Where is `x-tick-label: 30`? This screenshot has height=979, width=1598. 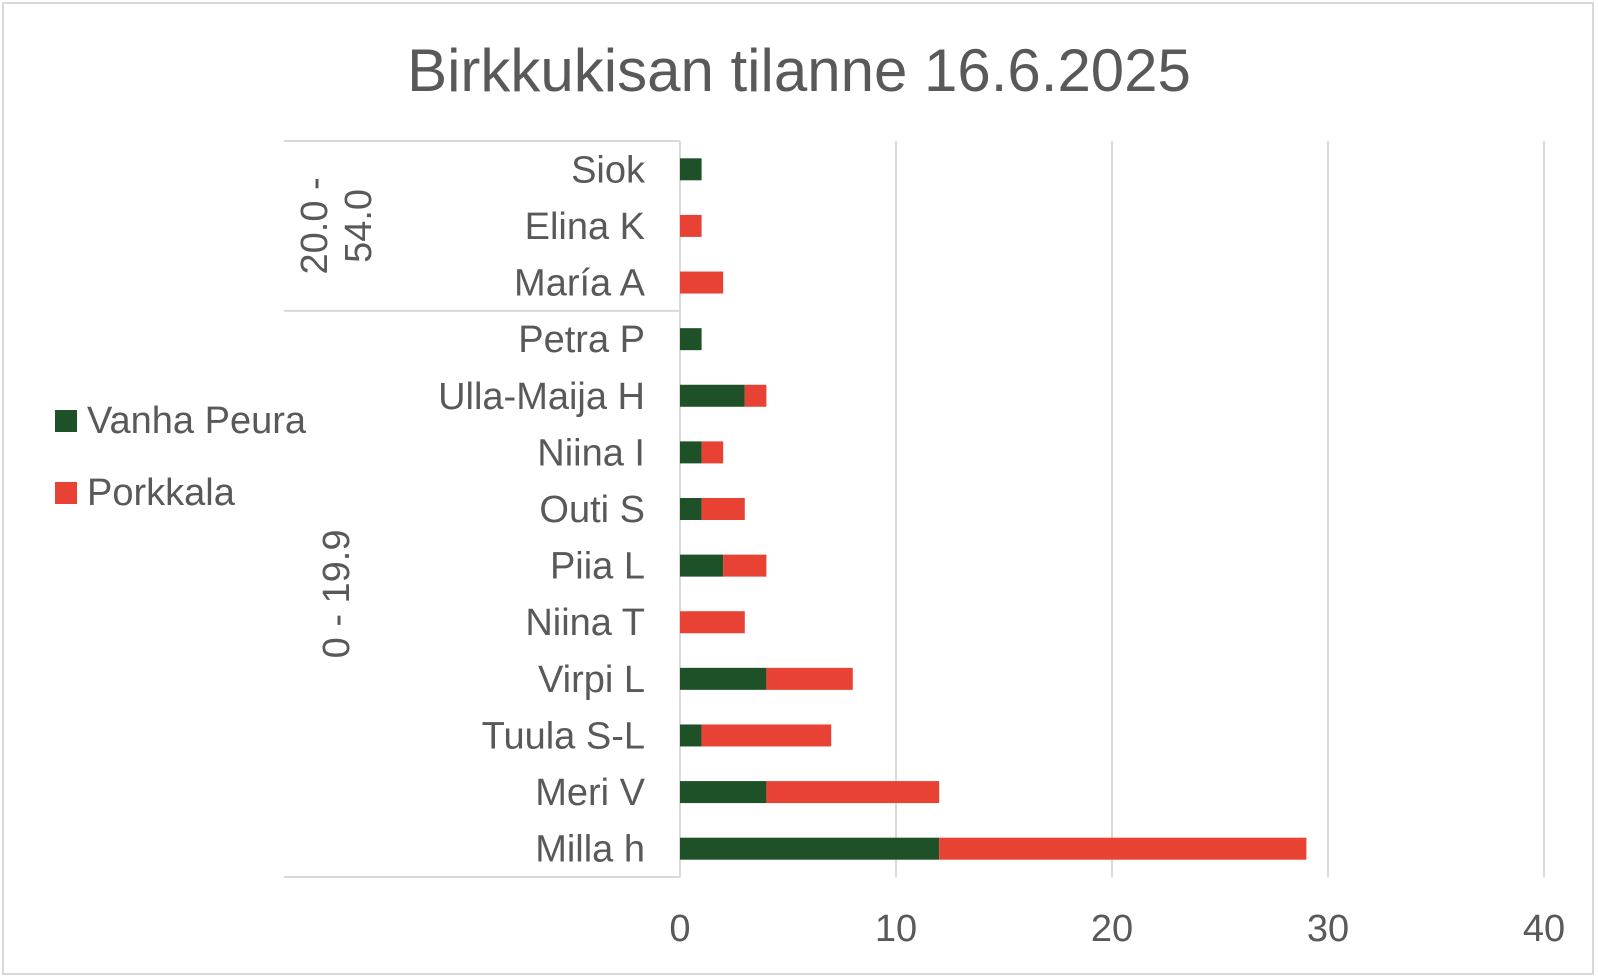
x-tick-label: 30 is located at coordinates (1328, 929).